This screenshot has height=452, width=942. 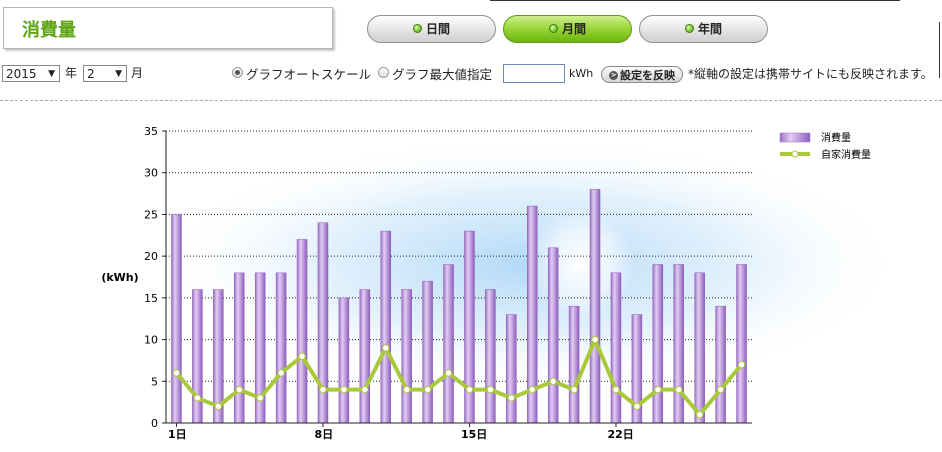 I want to click on tab-yearly-label: 年間, so click(x=709, y=29).